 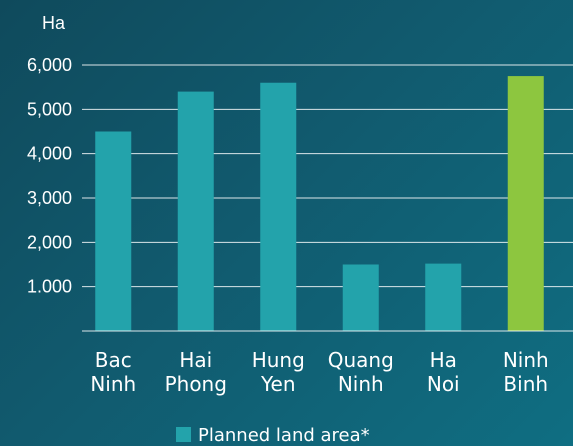 What do you see at coordinates (183, 434) in the screenshot?
I see `legend-swatch` at bounding box center [183, 434].